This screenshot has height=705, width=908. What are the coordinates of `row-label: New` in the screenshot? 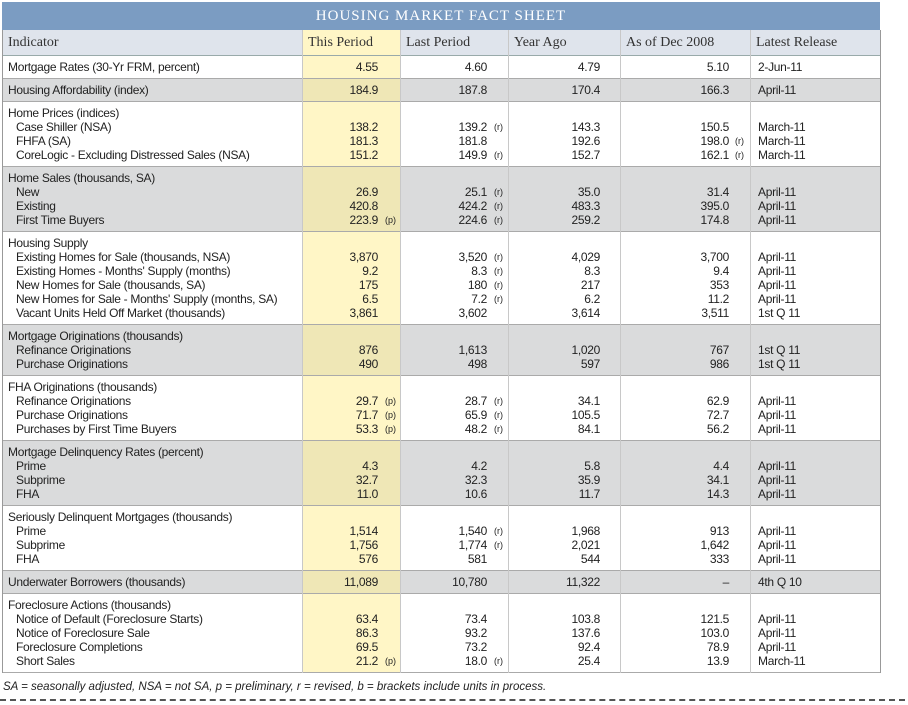 It's located at (28, 192).